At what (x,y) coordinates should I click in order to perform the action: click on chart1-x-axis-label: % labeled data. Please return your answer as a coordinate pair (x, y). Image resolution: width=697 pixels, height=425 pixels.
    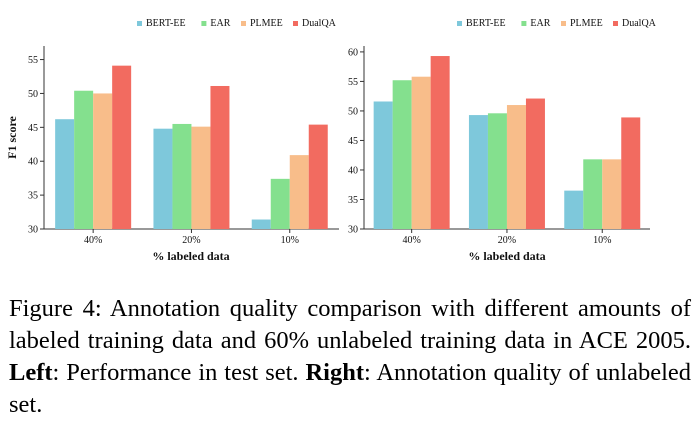
    Looking at the image, I should click on (190, 256).